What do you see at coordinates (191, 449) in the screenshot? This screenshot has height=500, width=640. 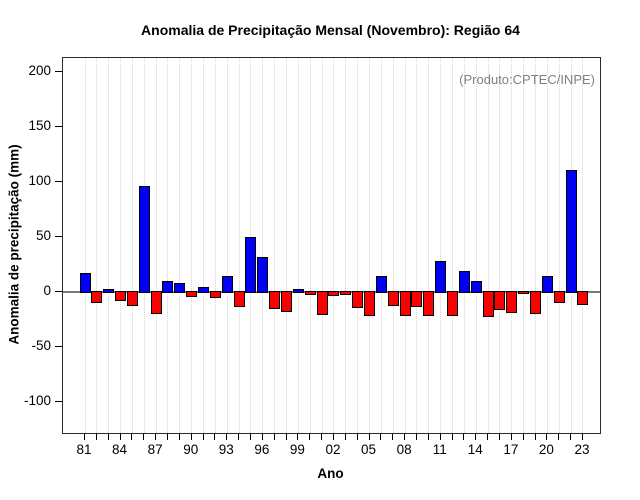 I see `x-tick-label: 90` at bounding box center [191, 449].